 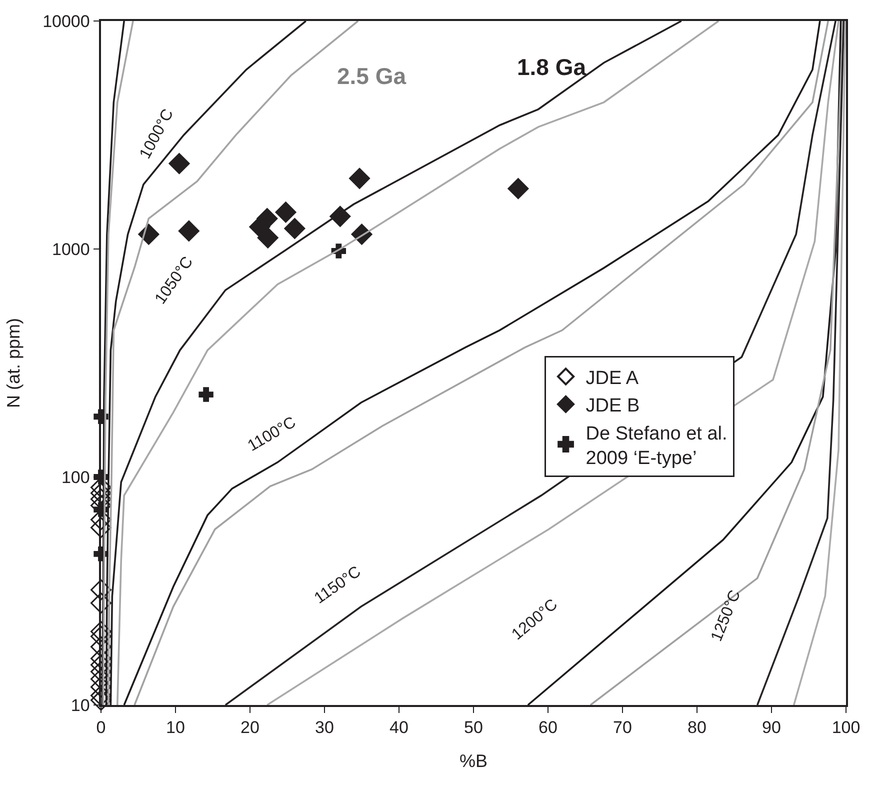 What do you see at coordinates (250, 728) in the screenshot?
I see `x-tick-label: 20` at bounding box center [250, 728].